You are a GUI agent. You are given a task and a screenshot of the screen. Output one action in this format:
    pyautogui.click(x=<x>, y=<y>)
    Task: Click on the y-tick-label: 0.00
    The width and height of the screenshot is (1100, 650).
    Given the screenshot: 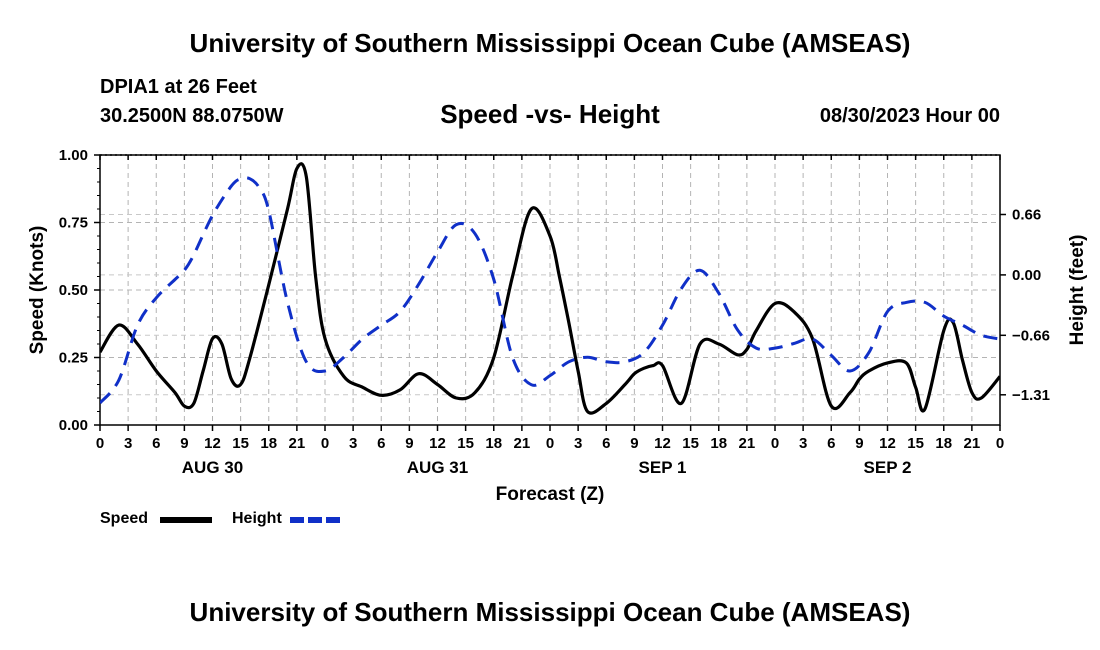 What is the action you would take?
    pyautogui.click(x=73, y=425)
    